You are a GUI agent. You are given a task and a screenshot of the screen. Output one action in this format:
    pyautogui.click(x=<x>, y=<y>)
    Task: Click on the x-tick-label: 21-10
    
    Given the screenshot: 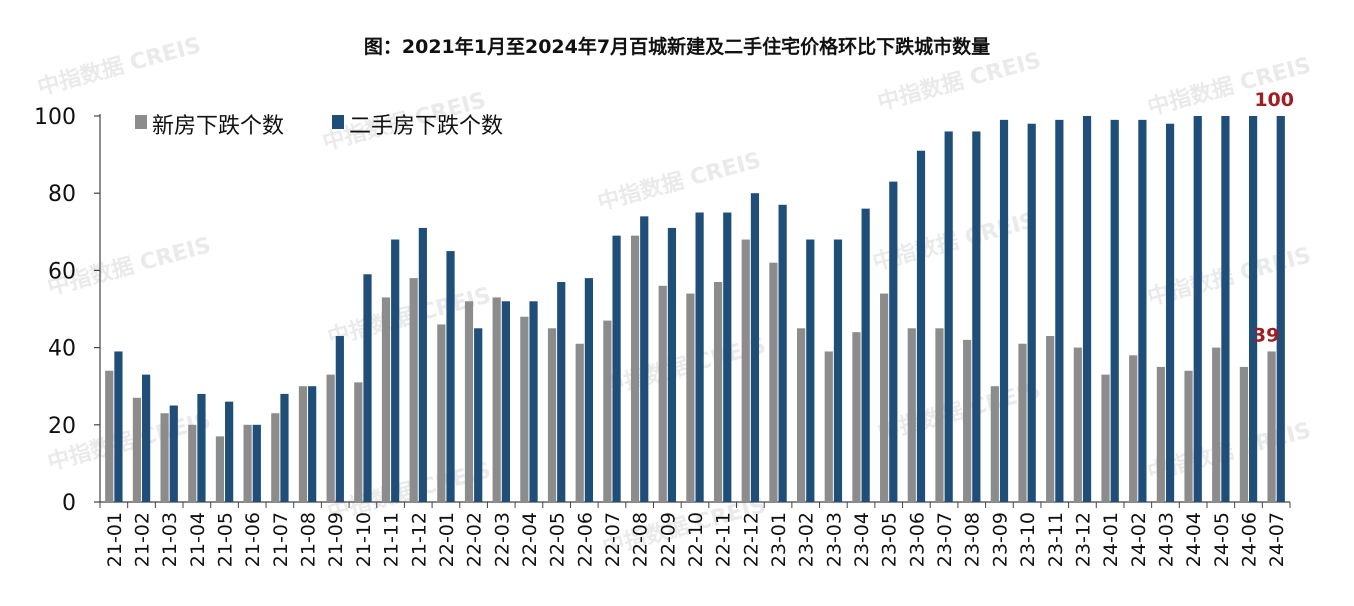 What is the action you would take?
    pyautogui.click(x=364, y=539)
    